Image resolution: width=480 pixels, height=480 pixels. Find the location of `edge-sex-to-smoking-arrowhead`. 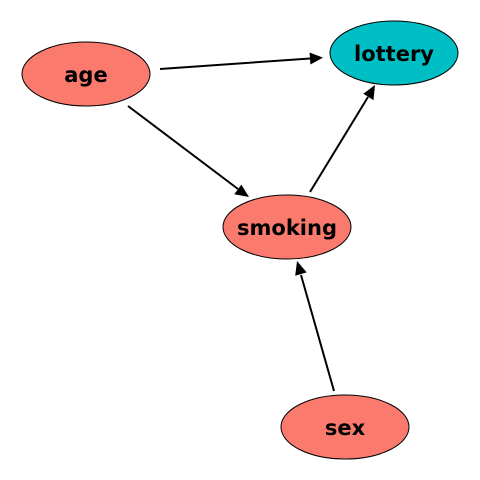

edge-sex-to-smoking-arrowhead is located at coordinates (301, 268).